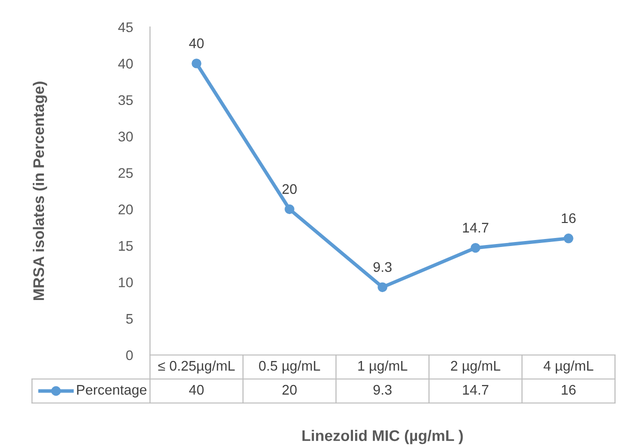  I want to click on y-tick-label: 35, so click(125, 100).